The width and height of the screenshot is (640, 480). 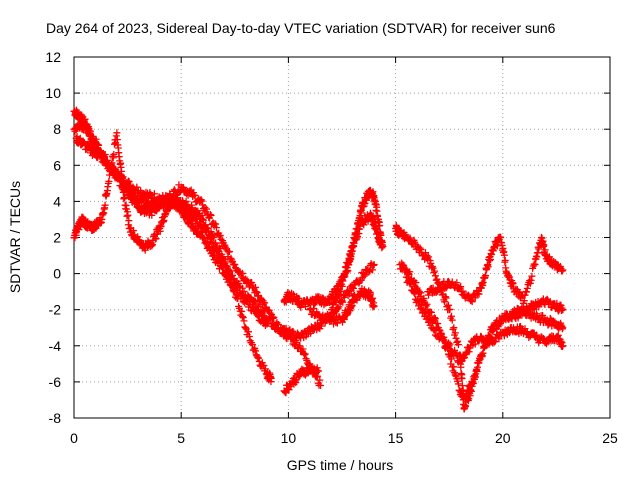 I want to click on y-tick-label: 4, so click(x=57, y=201).